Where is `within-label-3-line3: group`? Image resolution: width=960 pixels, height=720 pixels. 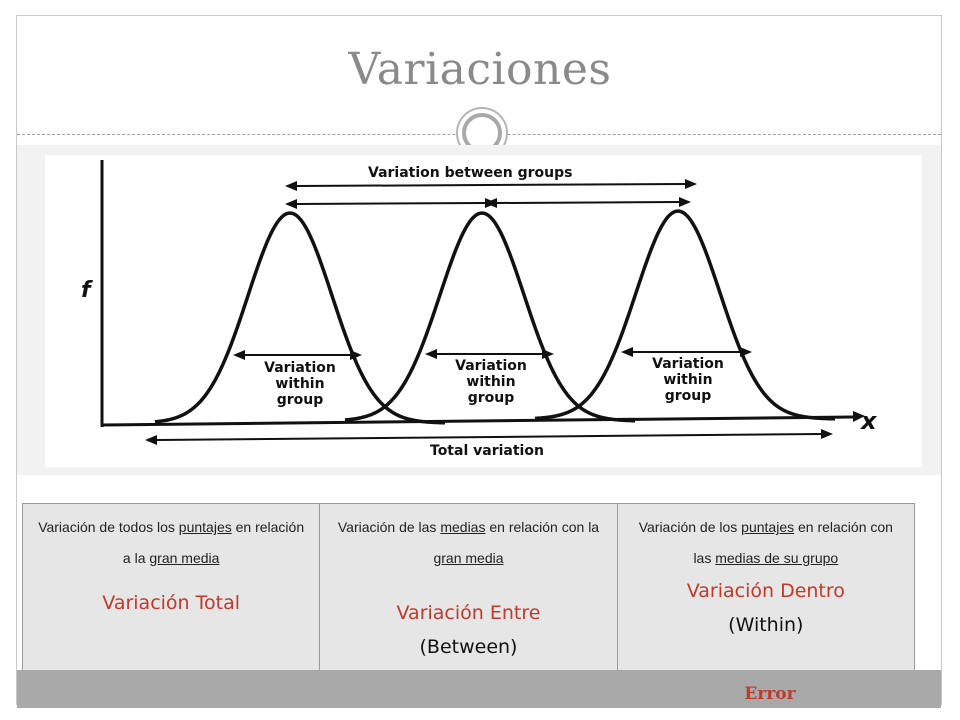 within-label-3-line3: group is located at coordinates (688, 396).